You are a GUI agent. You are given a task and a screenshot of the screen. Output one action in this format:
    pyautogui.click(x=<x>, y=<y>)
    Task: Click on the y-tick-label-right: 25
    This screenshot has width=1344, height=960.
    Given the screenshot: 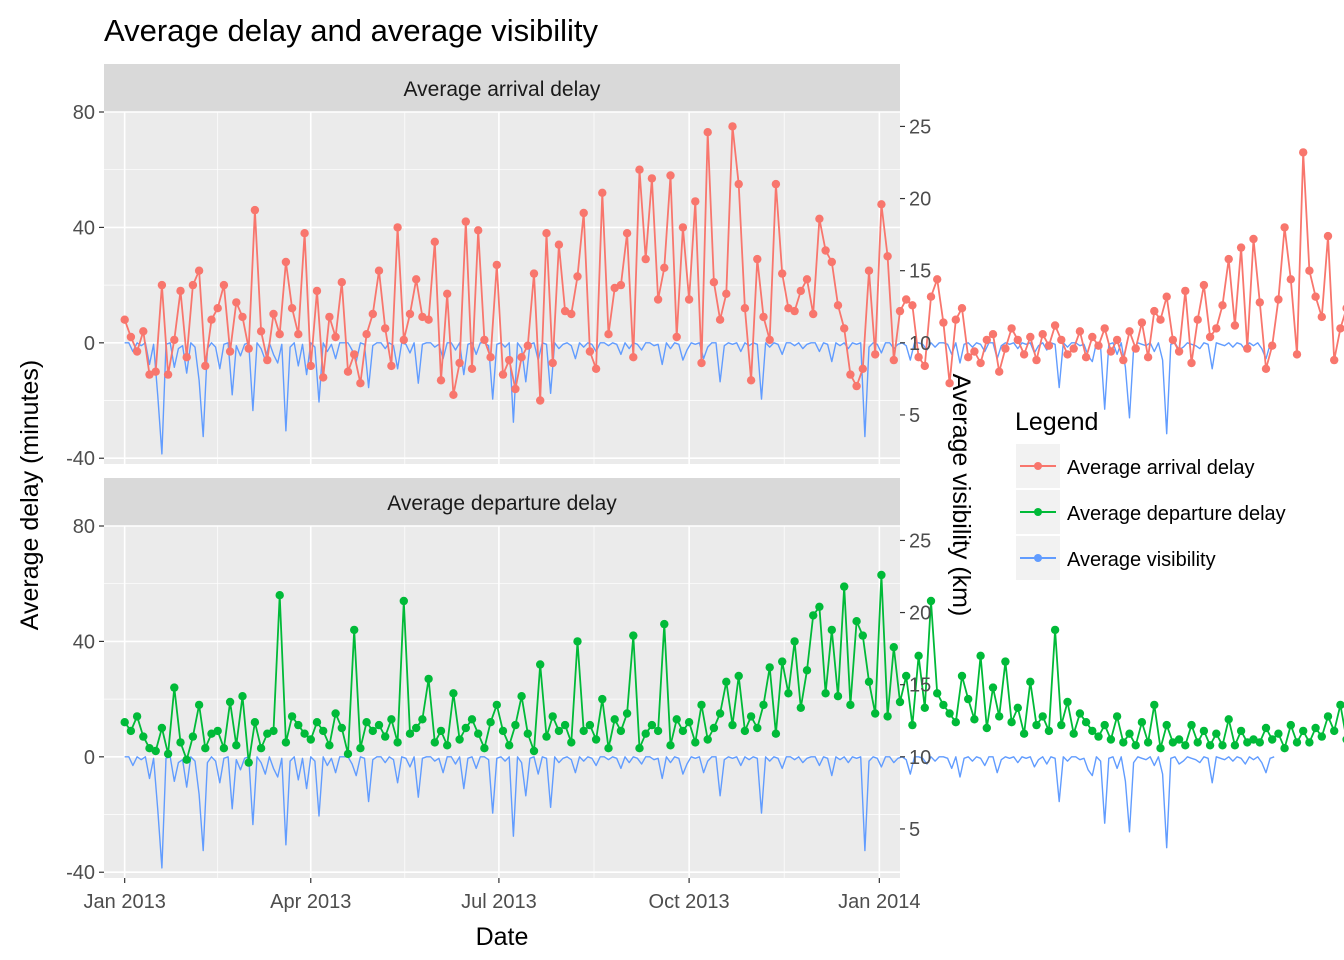 What is the action you would take?
    pyautogui.click(x=920, y=127)
    